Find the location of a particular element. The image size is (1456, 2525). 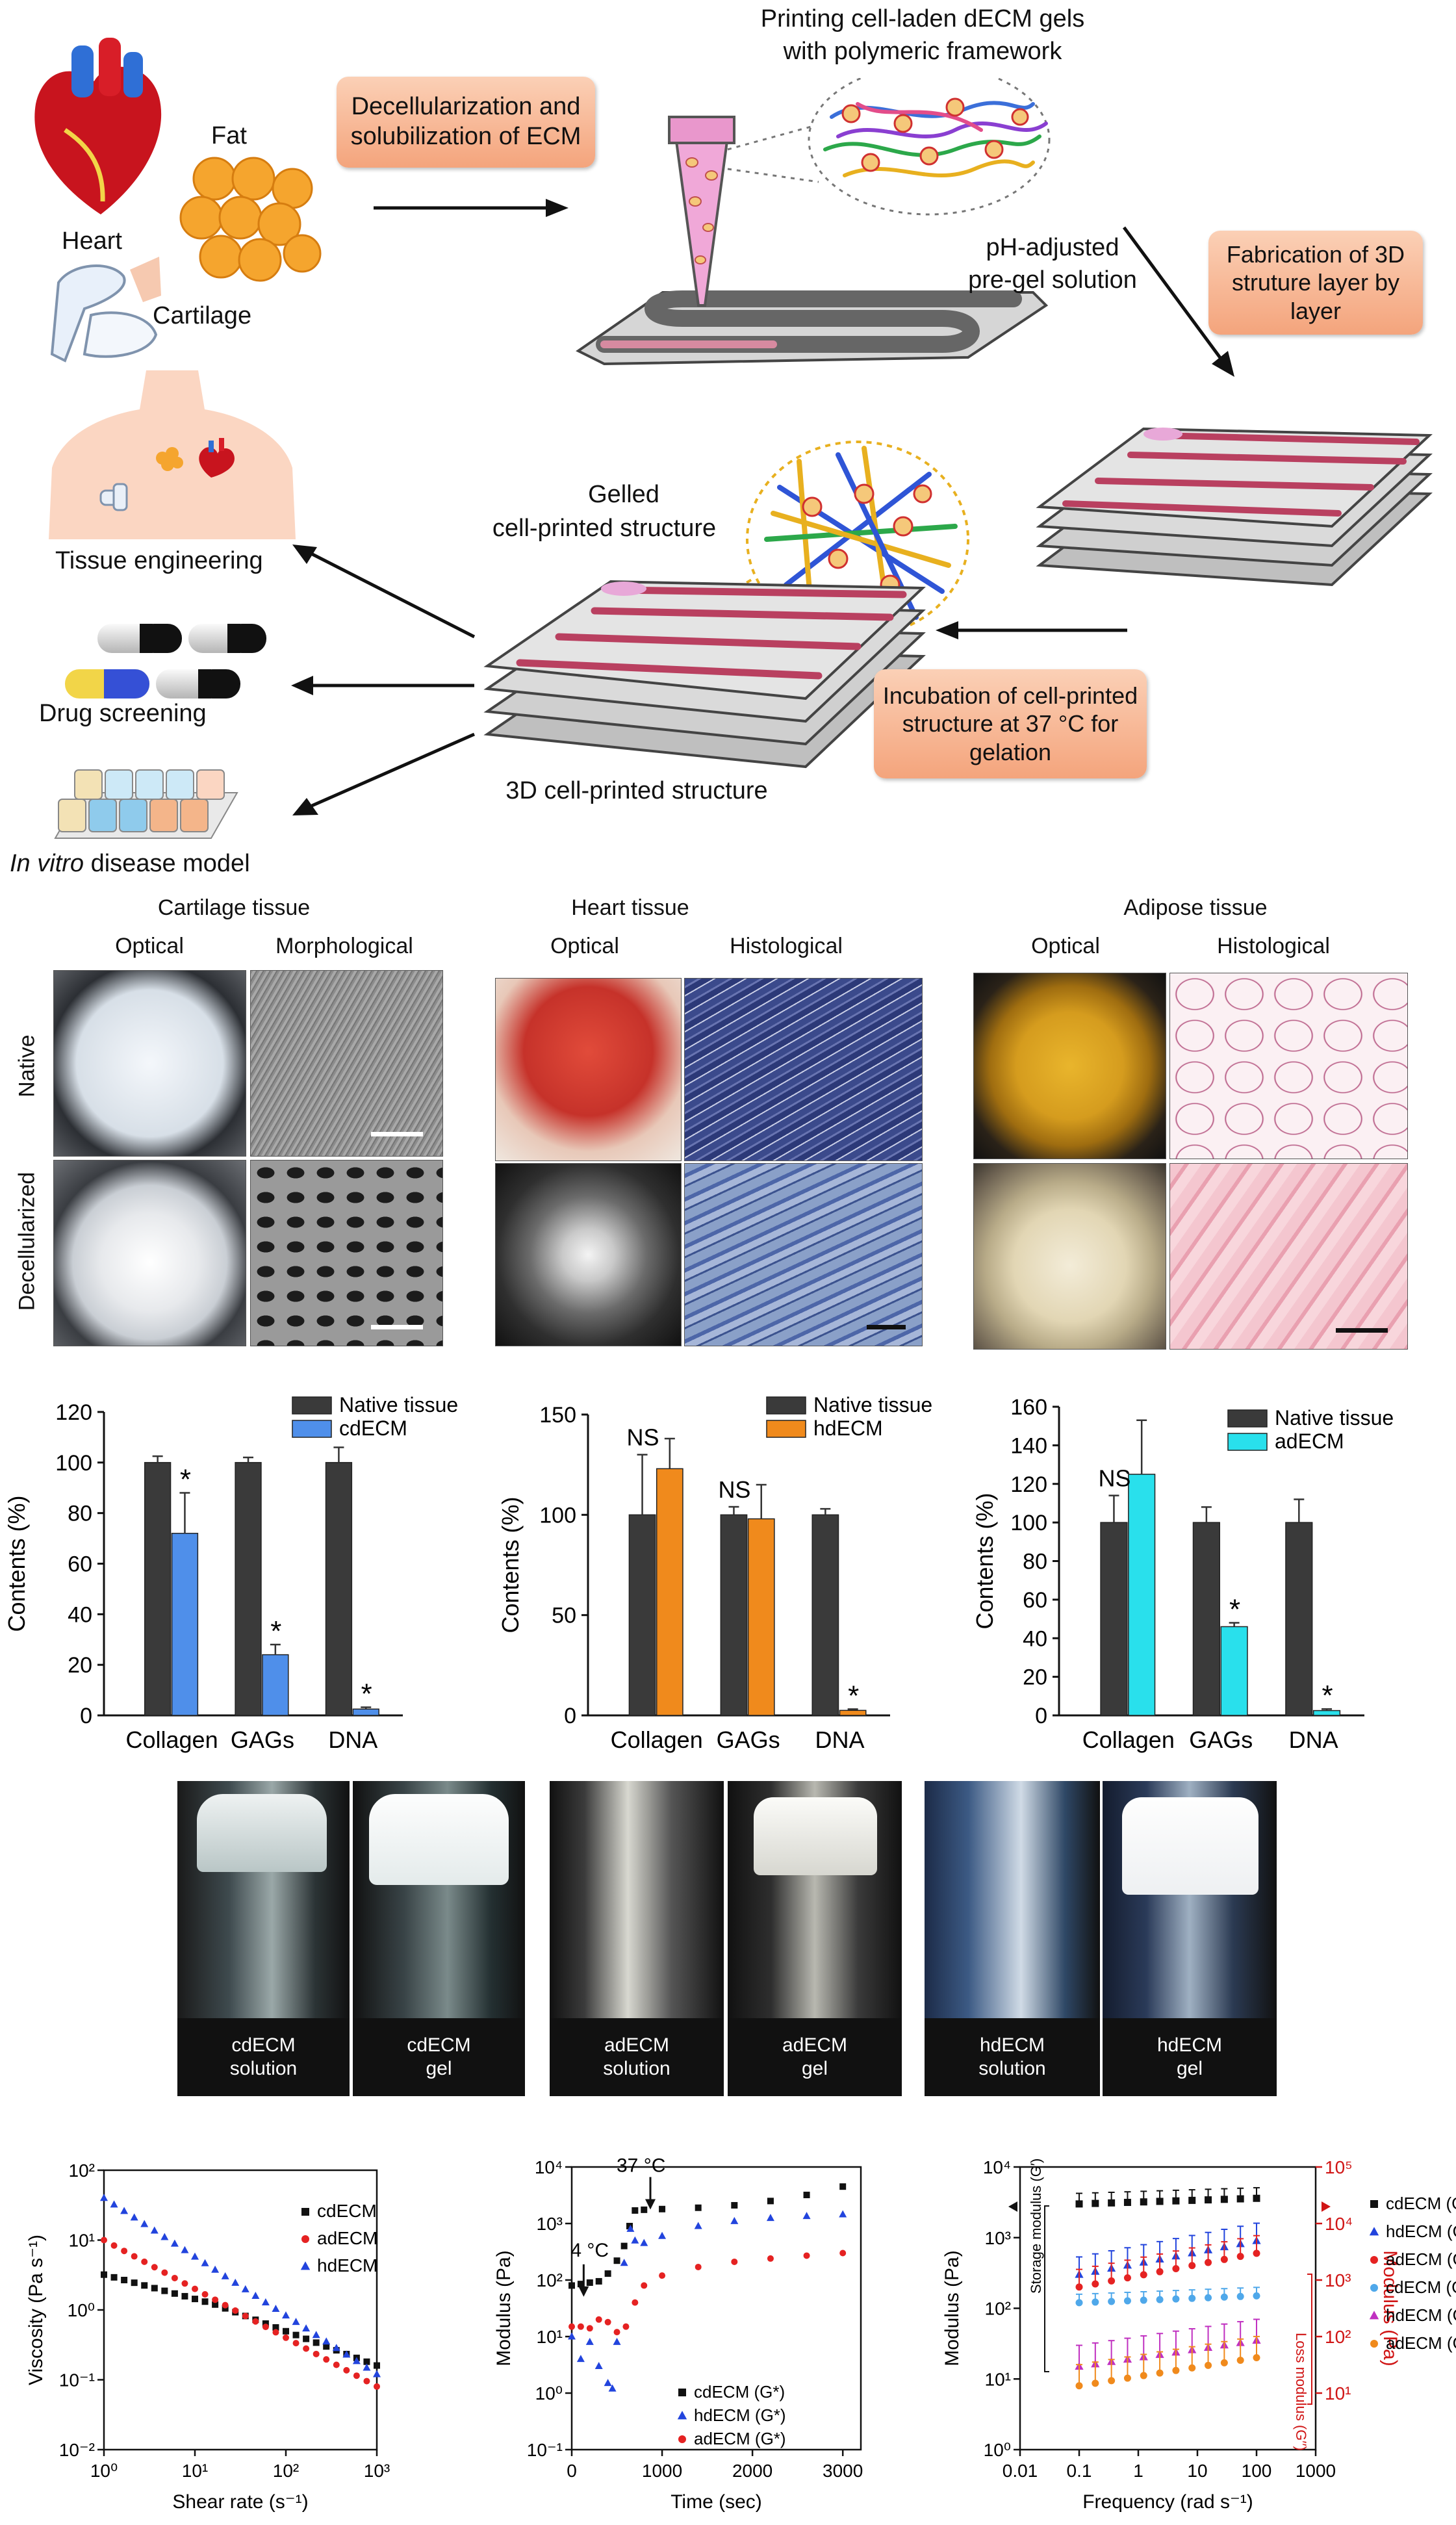

legend-label: cdECM (G*) is located at coordinates (740, 2392).